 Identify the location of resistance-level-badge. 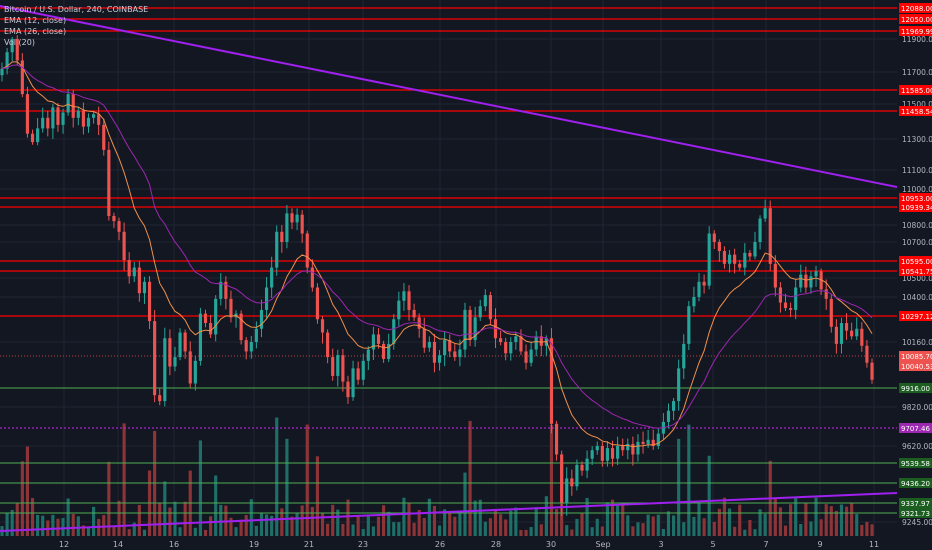
(915, 8).